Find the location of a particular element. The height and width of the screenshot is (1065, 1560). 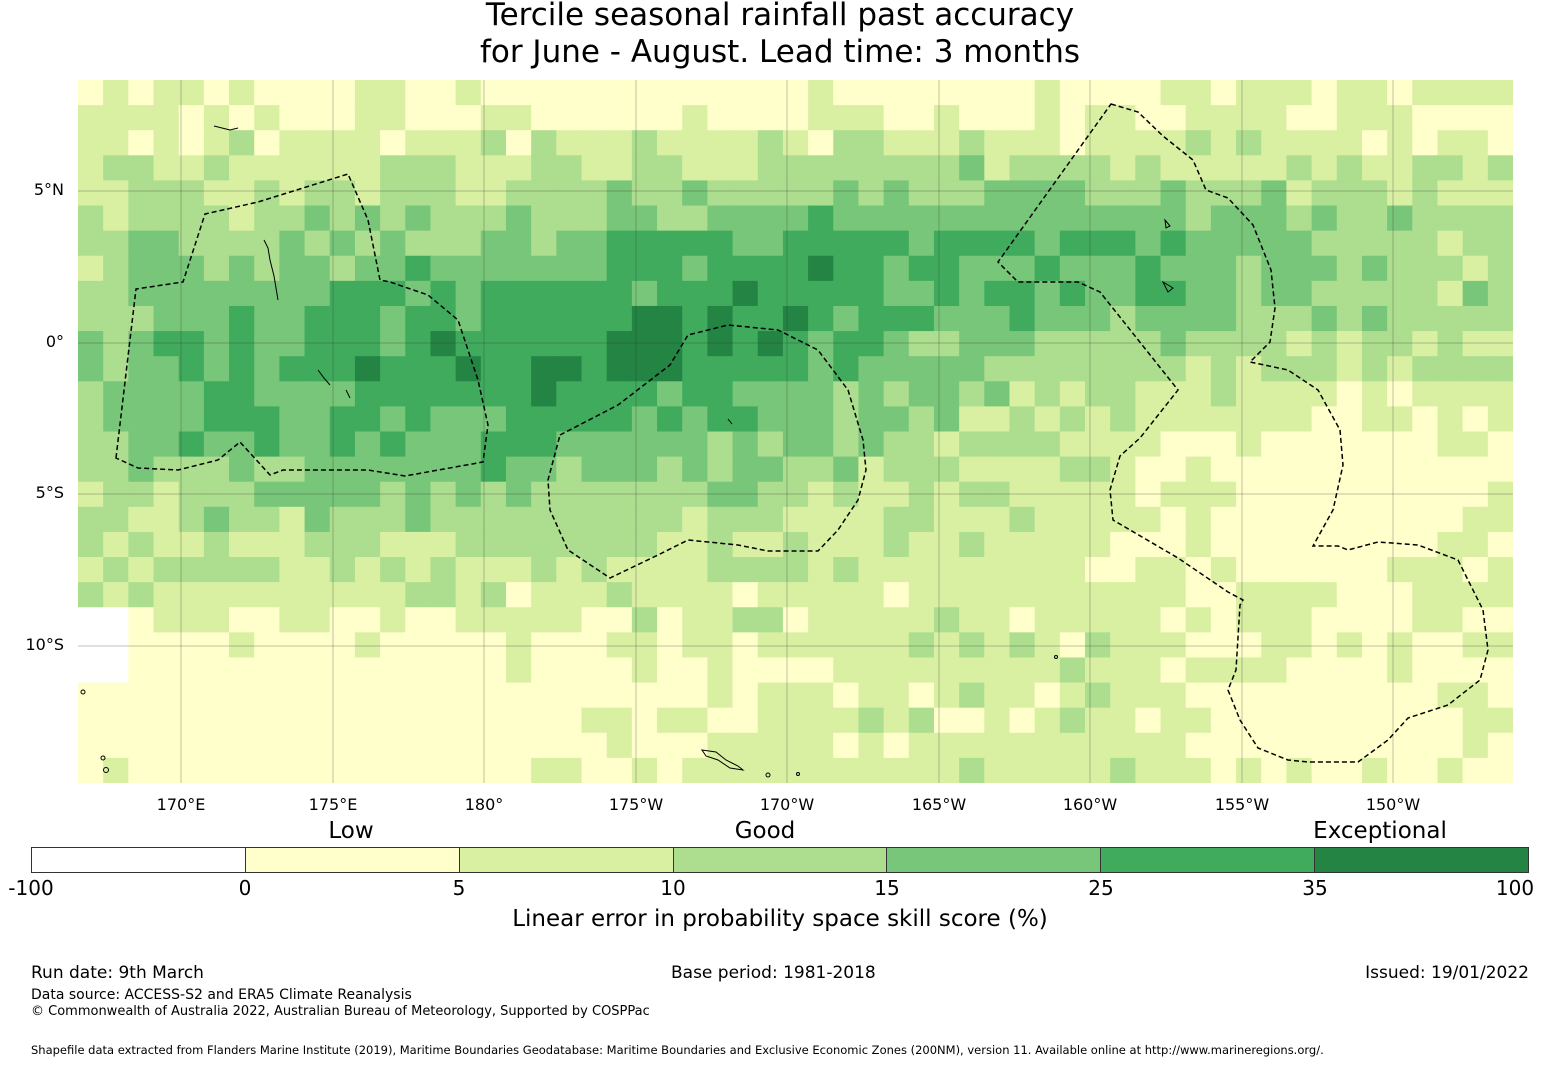

colorbar-segment is located at coordinates (1422, 860).